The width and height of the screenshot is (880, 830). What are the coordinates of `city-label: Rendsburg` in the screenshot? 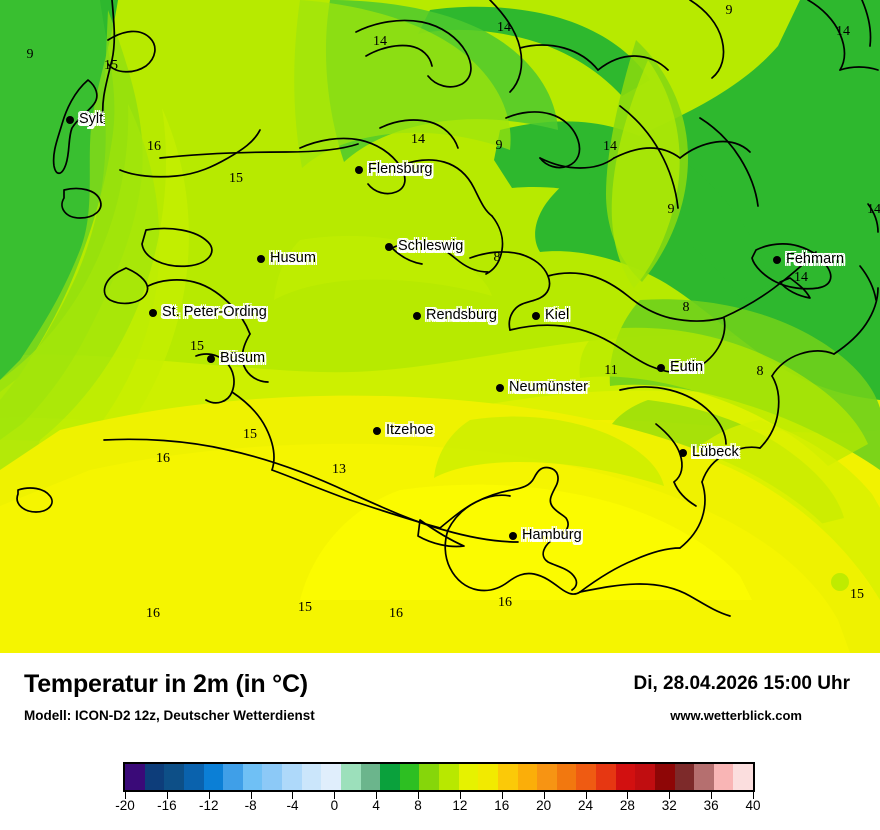 It's located at (461, 315).